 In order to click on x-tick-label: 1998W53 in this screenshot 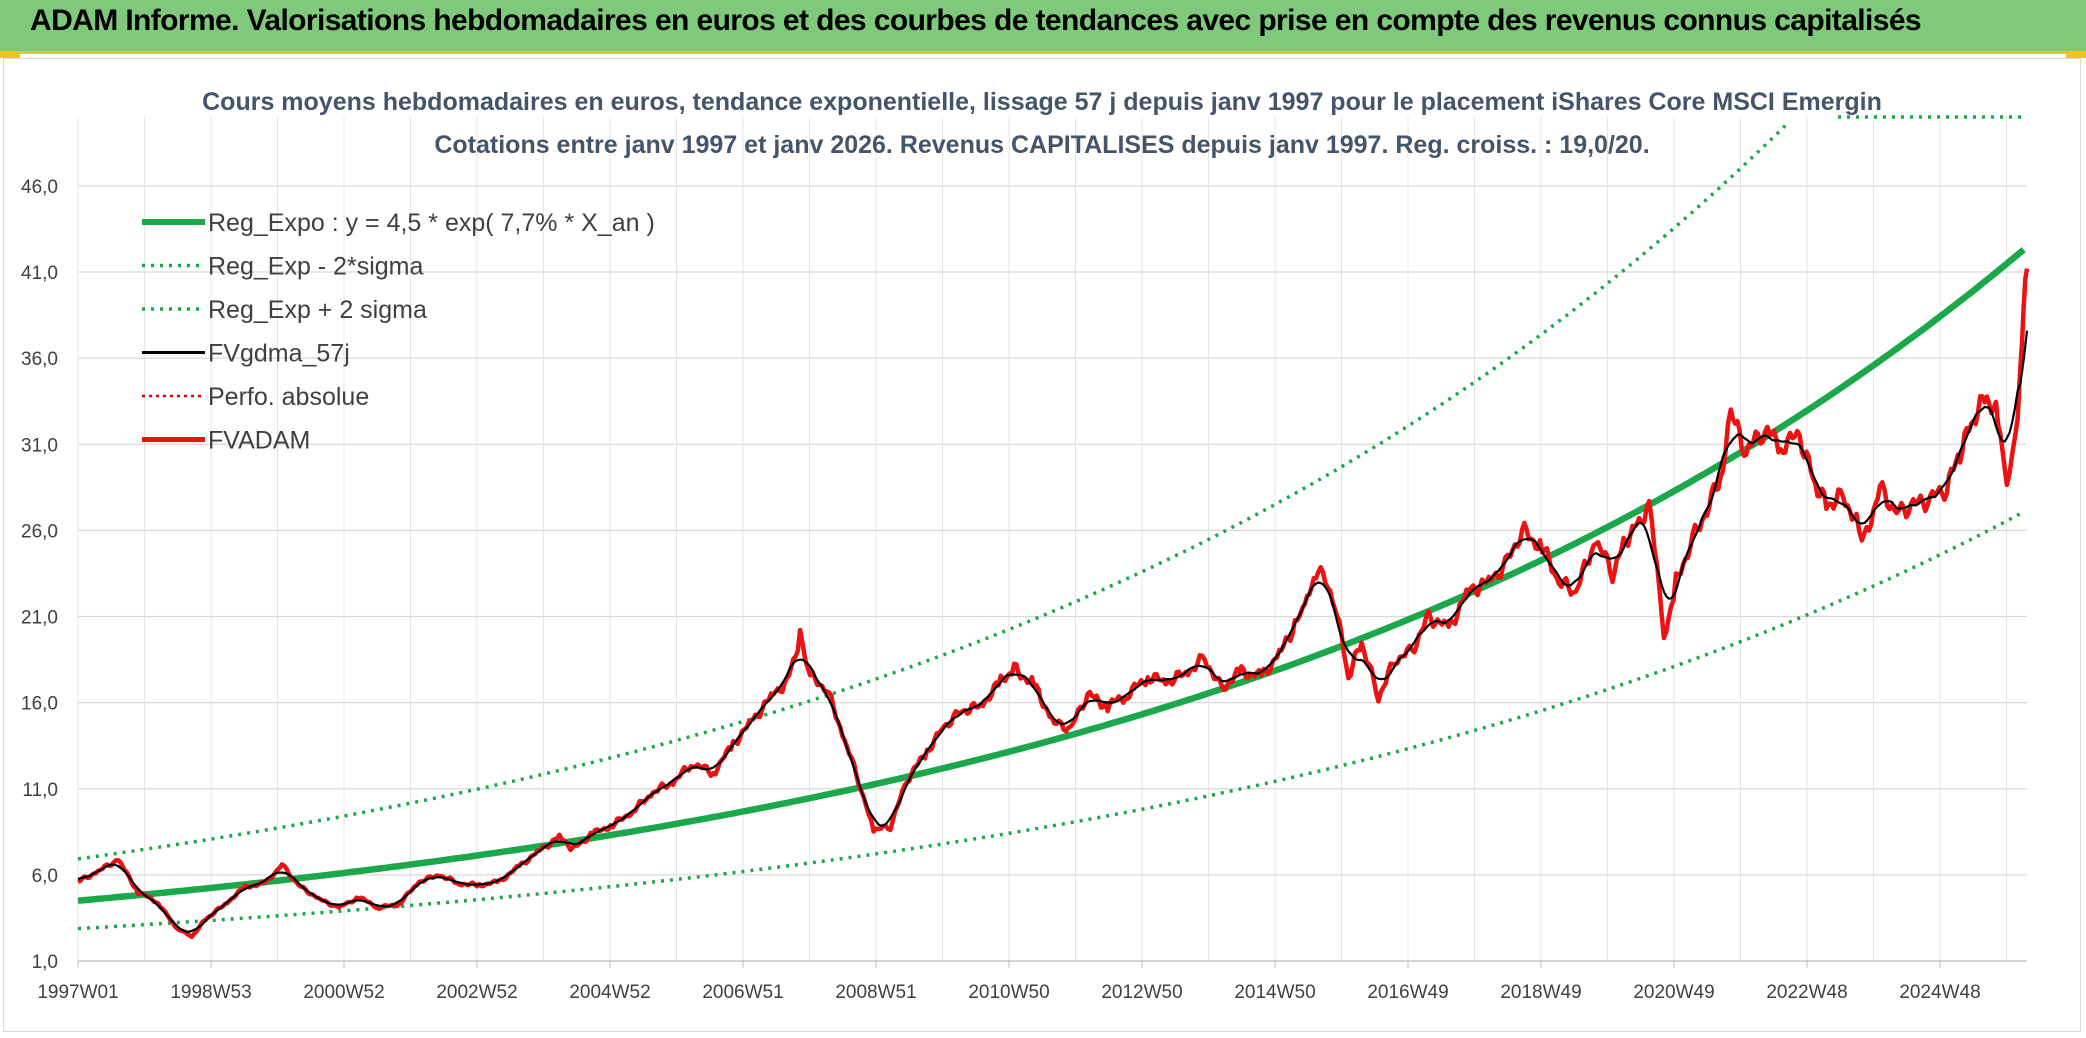, I will do `click(210, 992)`.